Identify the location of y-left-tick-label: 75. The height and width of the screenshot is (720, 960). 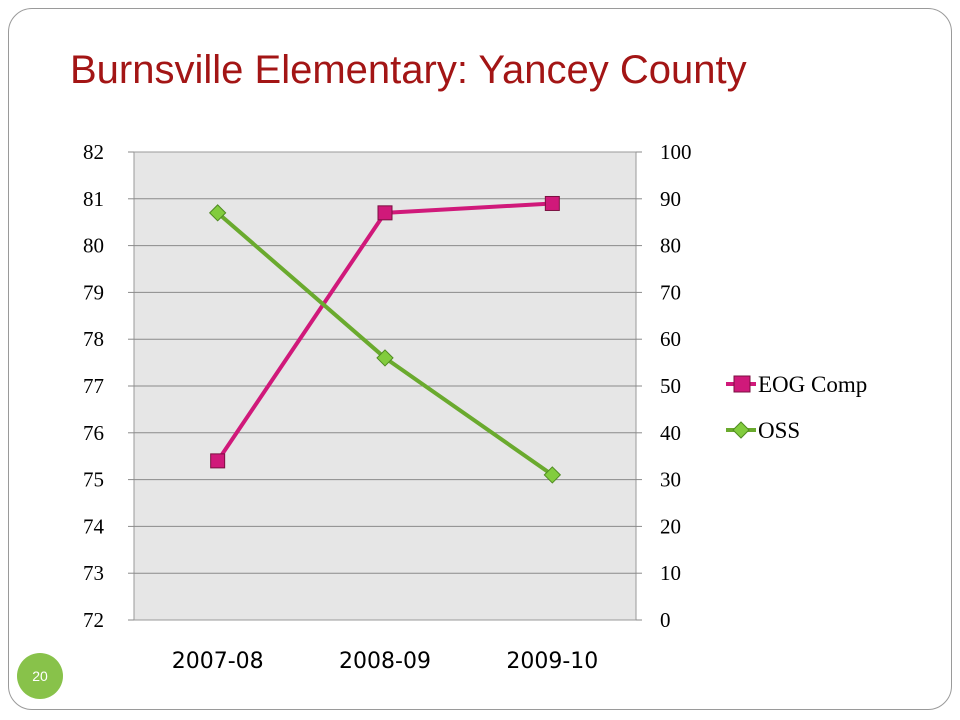
(93, 480).